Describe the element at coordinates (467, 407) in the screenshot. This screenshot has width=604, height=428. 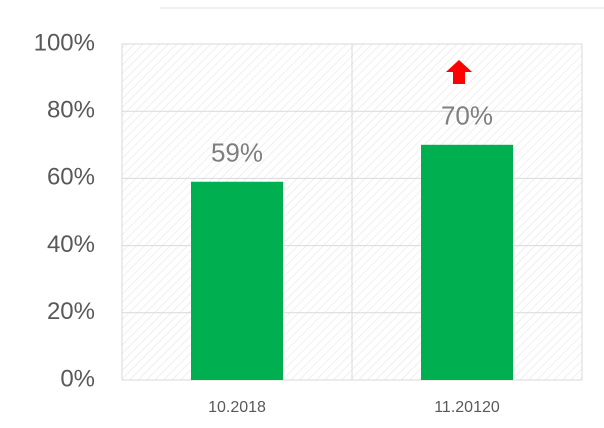
I see `x-tick-label: 11.20120` at that location.